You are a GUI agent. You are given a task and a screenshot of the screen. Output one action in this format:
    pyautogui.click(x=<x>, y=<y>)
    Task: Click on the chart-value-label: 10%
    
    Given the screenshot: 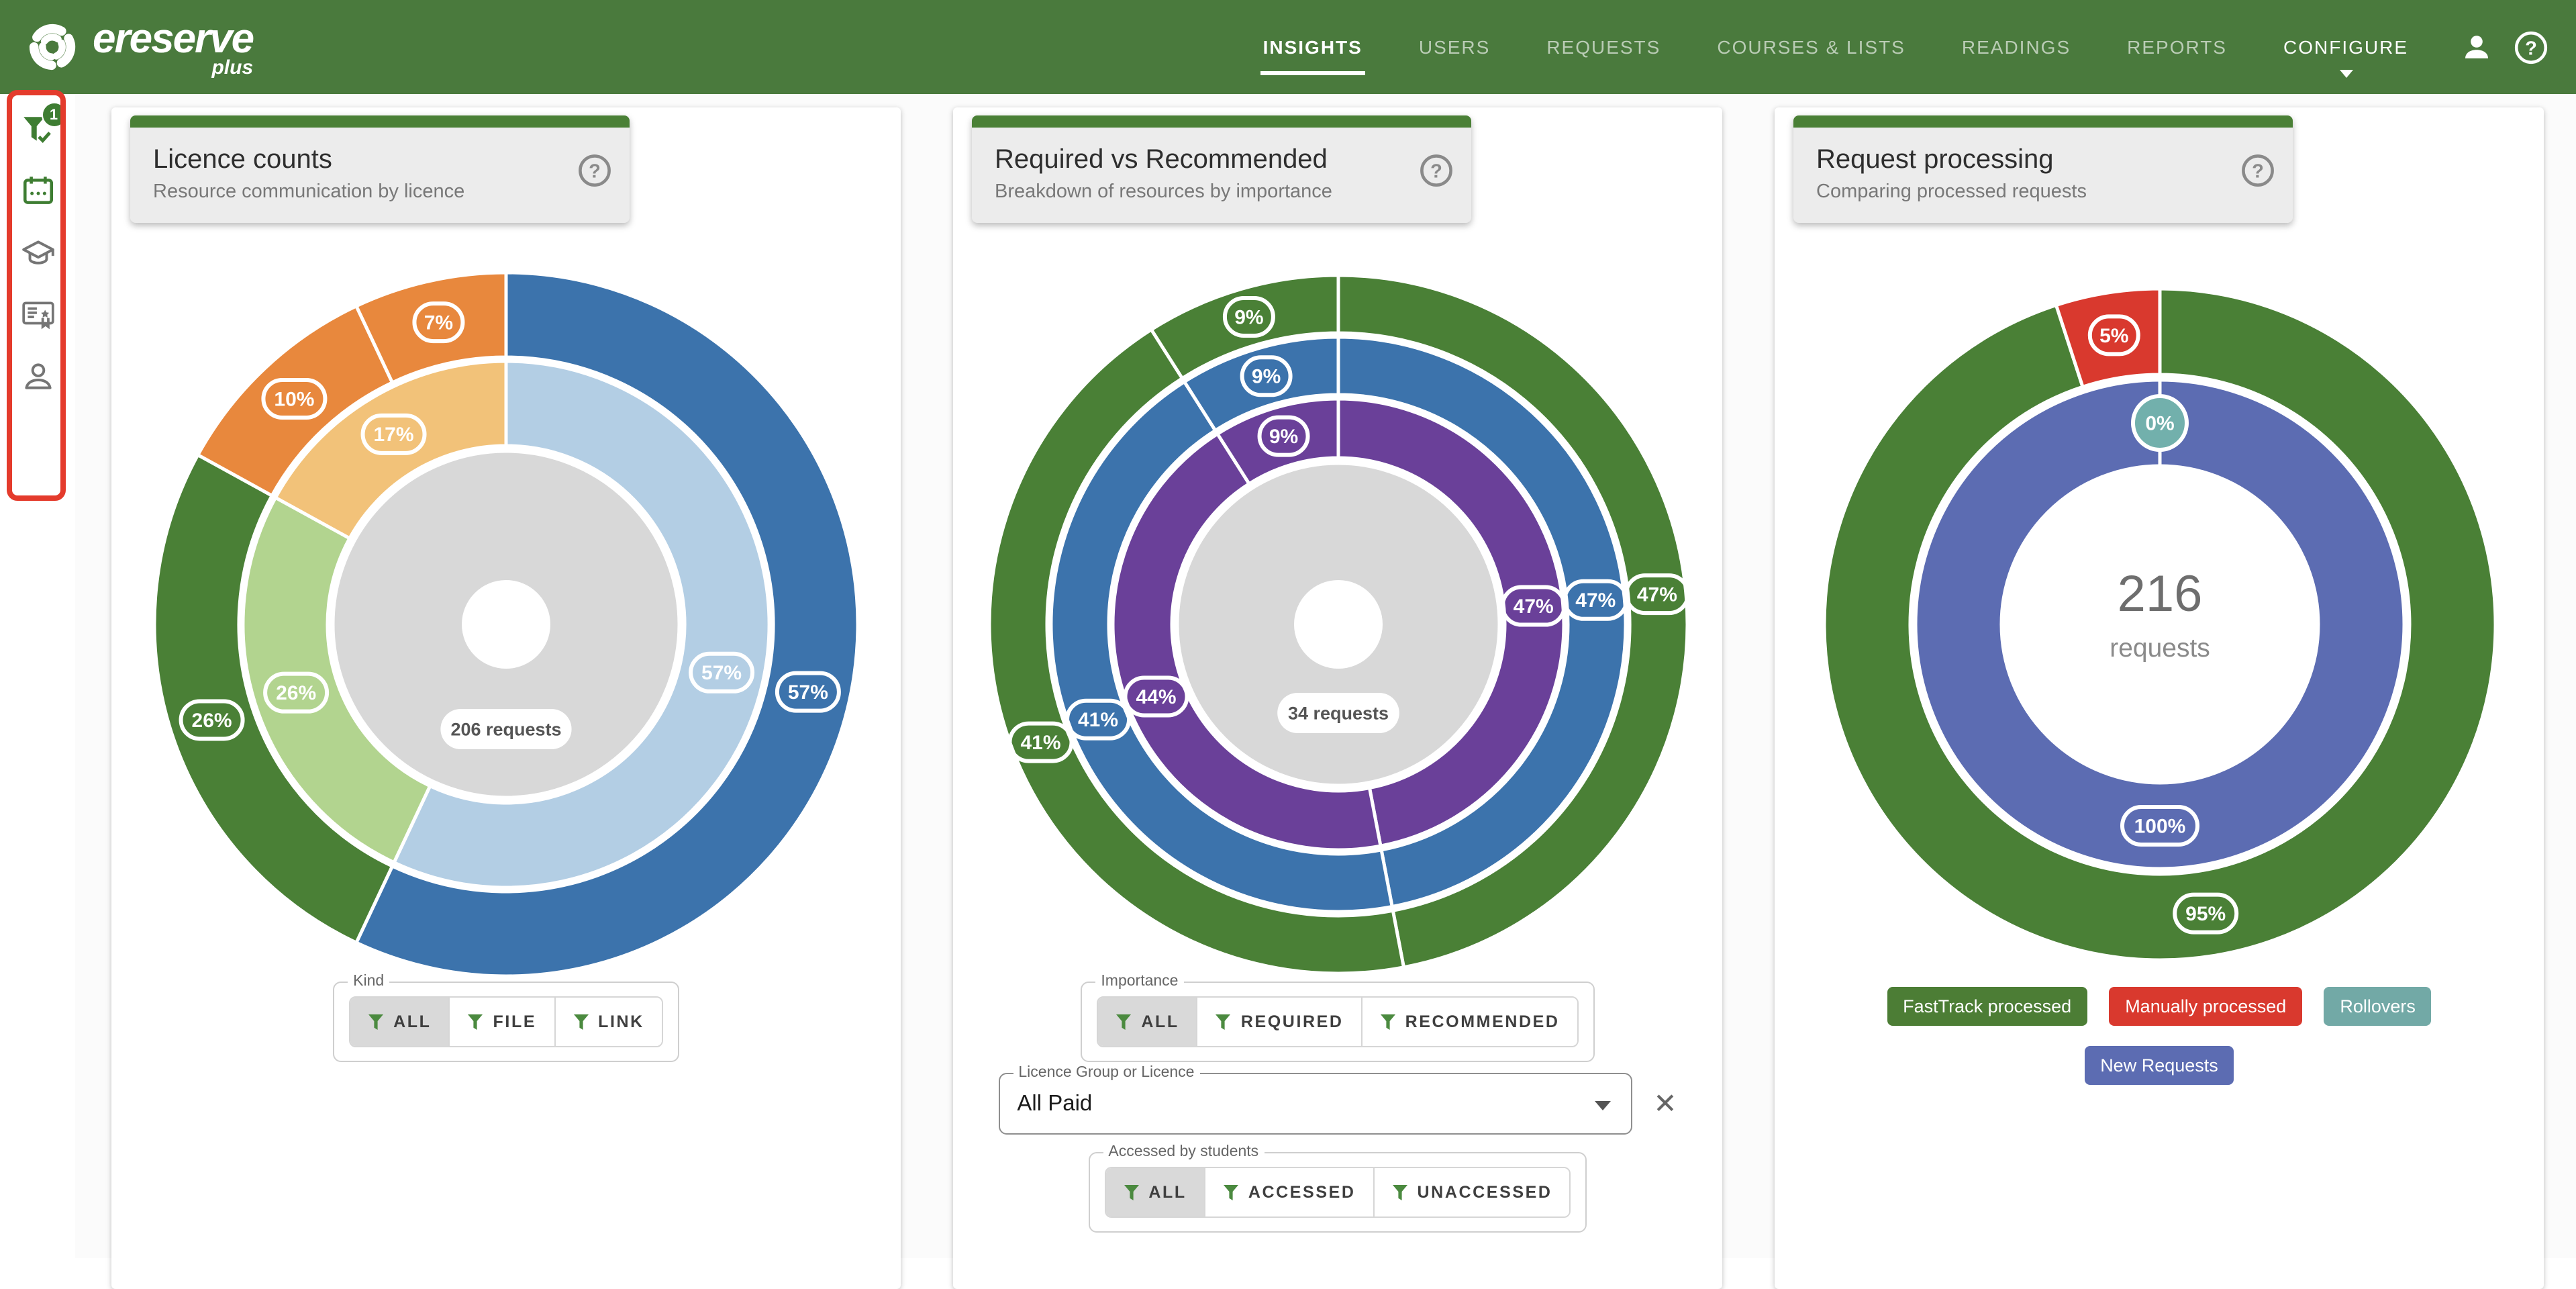 What is the action you would take?
    pyautogui.click(x=294, y=399)
    